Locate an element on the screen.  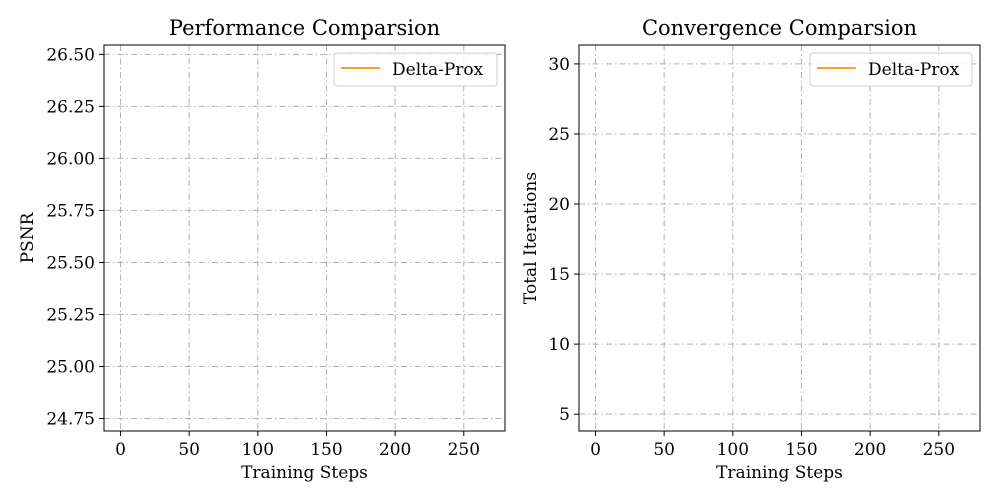
convergence-legend: Delta-Prox is located at coordinates (891, 69).